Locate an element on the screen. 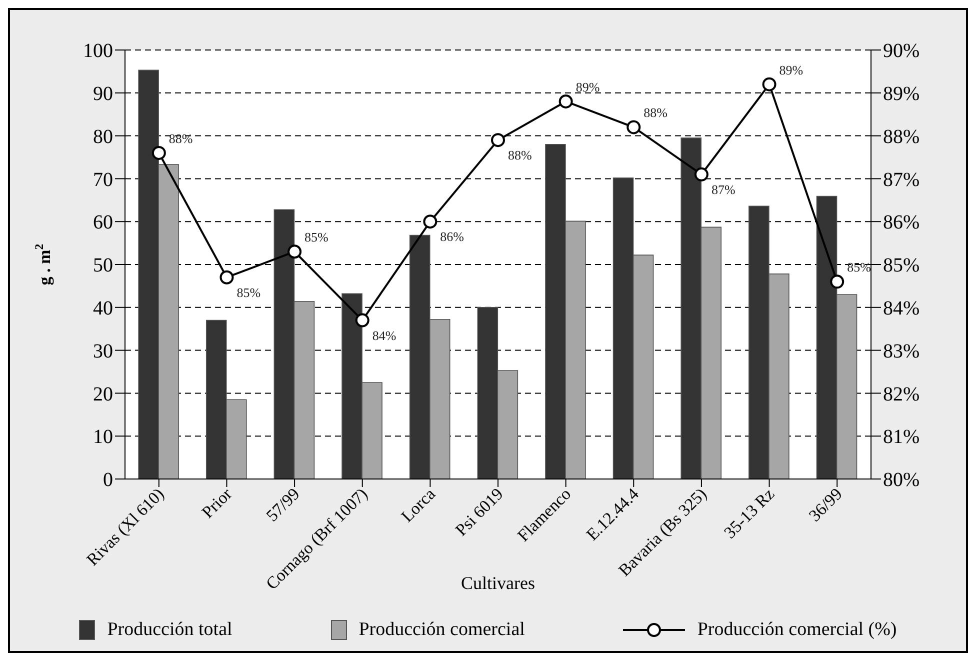 The height and width of the screenshot is (665, 980). y2-tick-label: 88% is located at coordinates (901, 137).